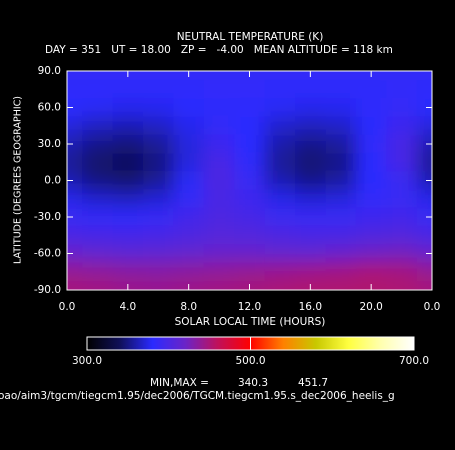 The height and width of the screenshot is (450, 455). Describe the element at coordinates (250, 37) in the screenshot. I see `chart-title: NEUTRAL TEMPERATURE (K)` at that location.